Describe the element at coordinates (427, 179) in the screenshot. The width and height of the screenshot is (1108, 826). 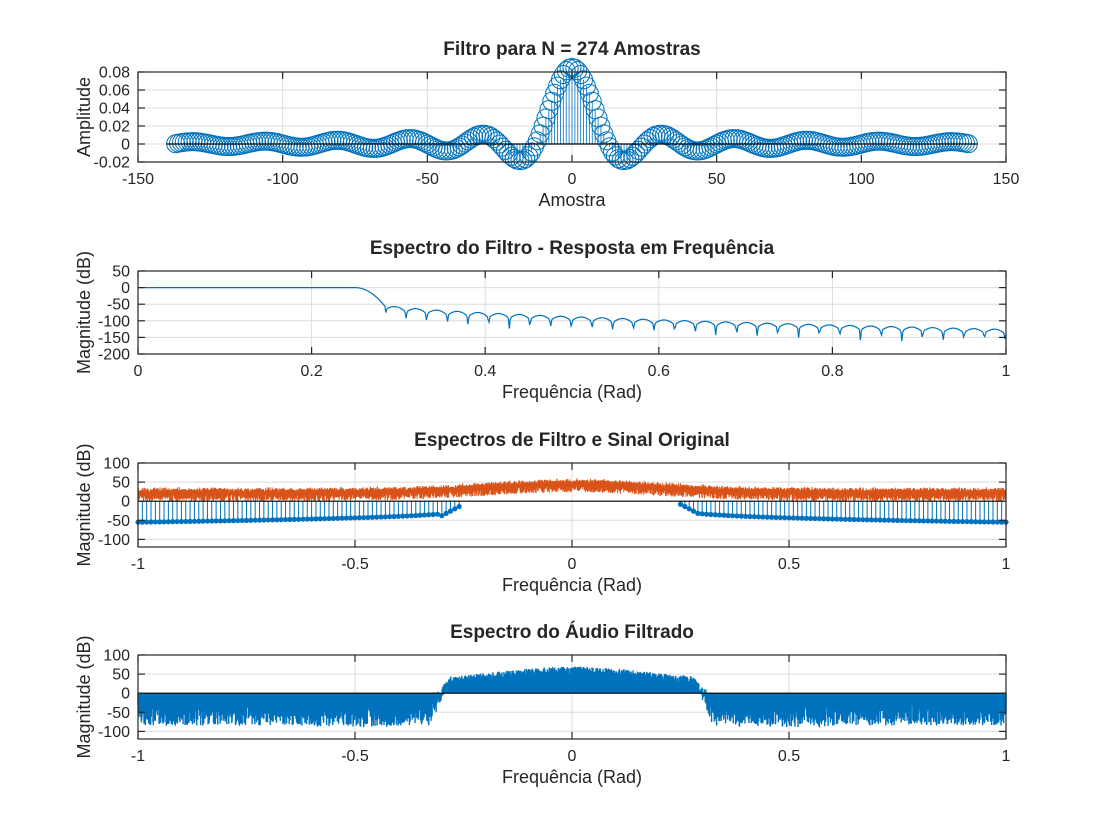
I see `x-tick-label: -50` at that location.